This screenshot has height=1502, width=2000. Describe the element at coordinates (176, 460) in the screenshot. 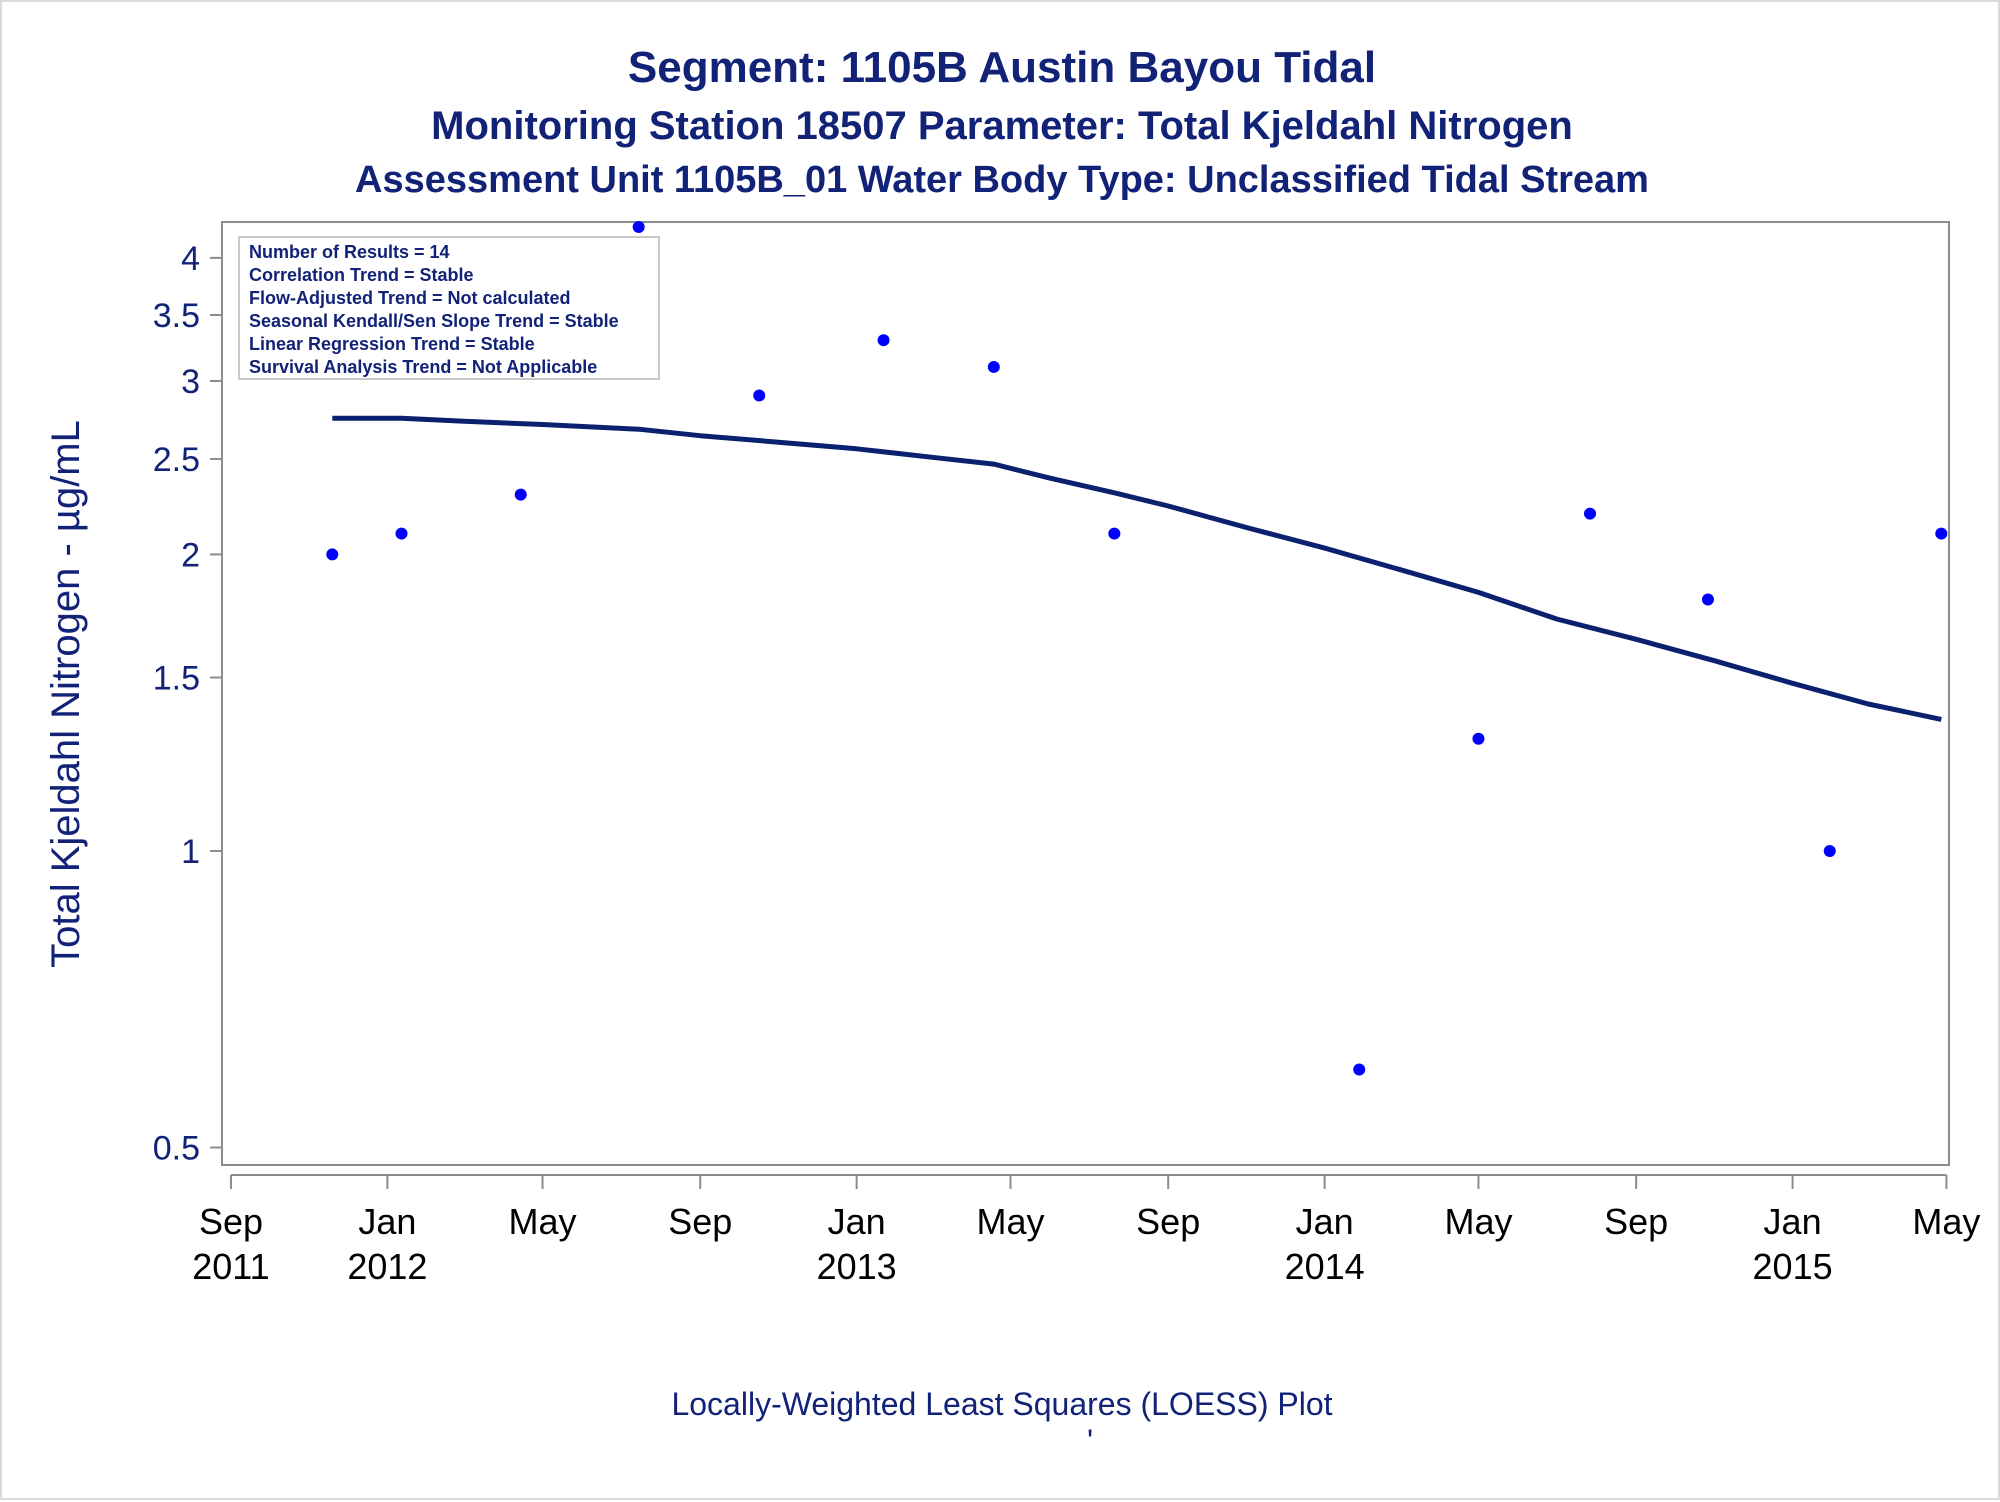

I see `y-tick-label: 2.5` at that location.